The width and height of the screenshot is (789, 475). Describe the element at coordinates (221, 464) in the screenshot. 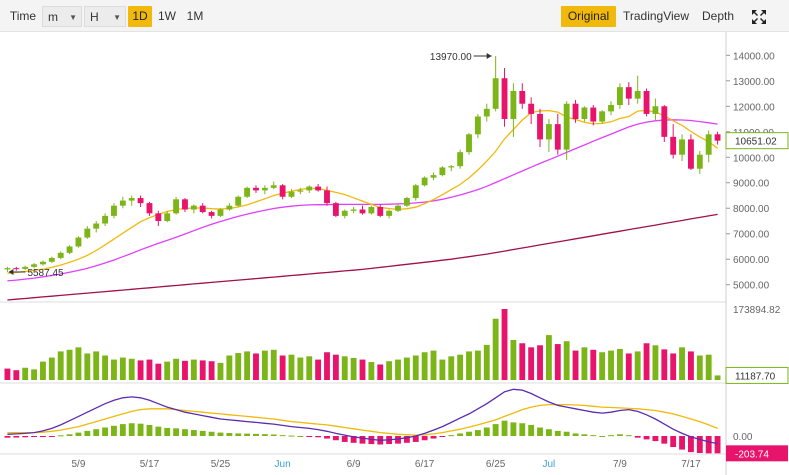

I see `date-tick-label: 5/25` at that location.